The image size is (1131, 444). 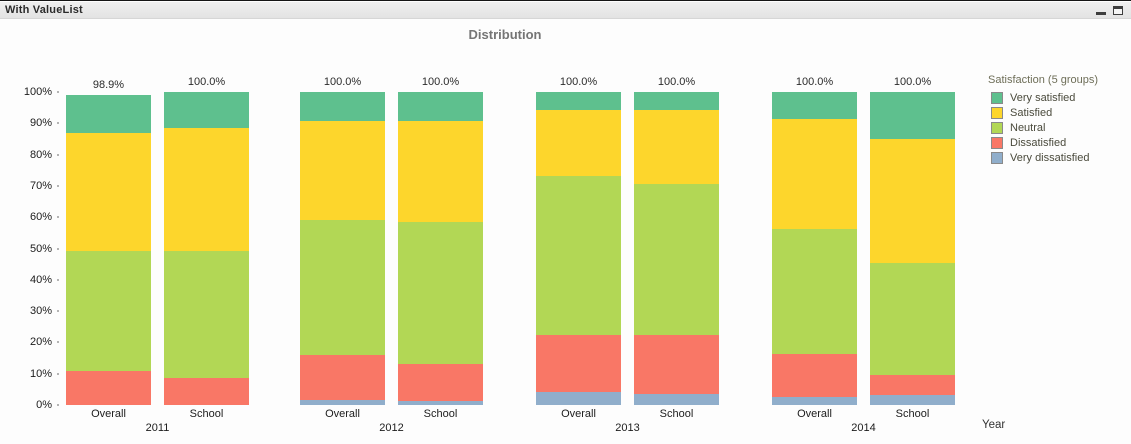 What do you see at coordinates (40, 373) in the screenshot?
I see `y-tick-label: 10%` at bounding box center [40, 373].